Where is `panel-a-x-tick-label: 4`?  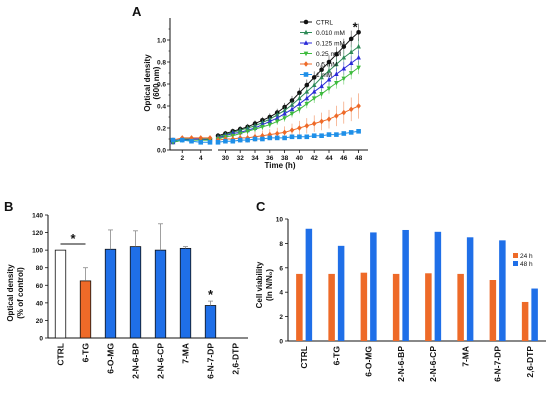
panel-a-x-tick-label: 4 is located at coordinates (201, 158).